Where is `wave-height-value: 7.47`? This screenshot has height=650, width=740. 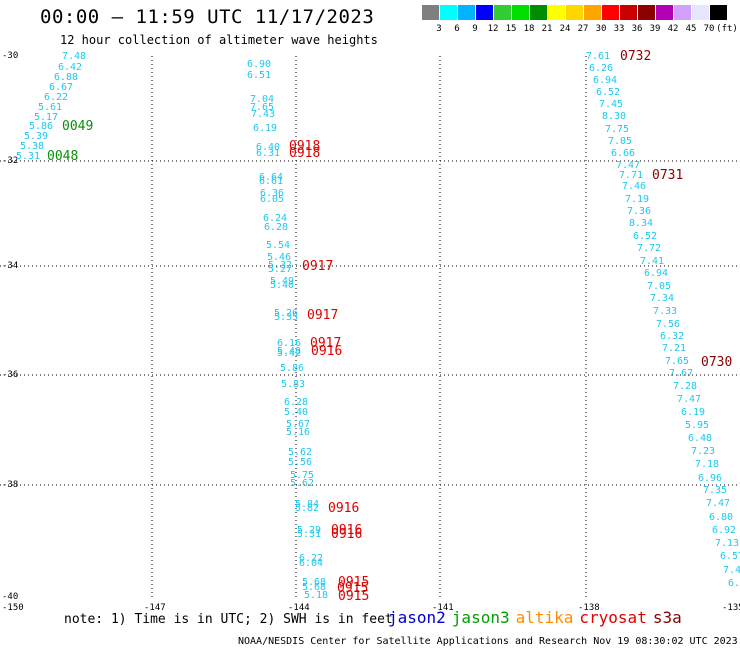 wave-height-value: 7.47 is located at coordinates (689, 399).